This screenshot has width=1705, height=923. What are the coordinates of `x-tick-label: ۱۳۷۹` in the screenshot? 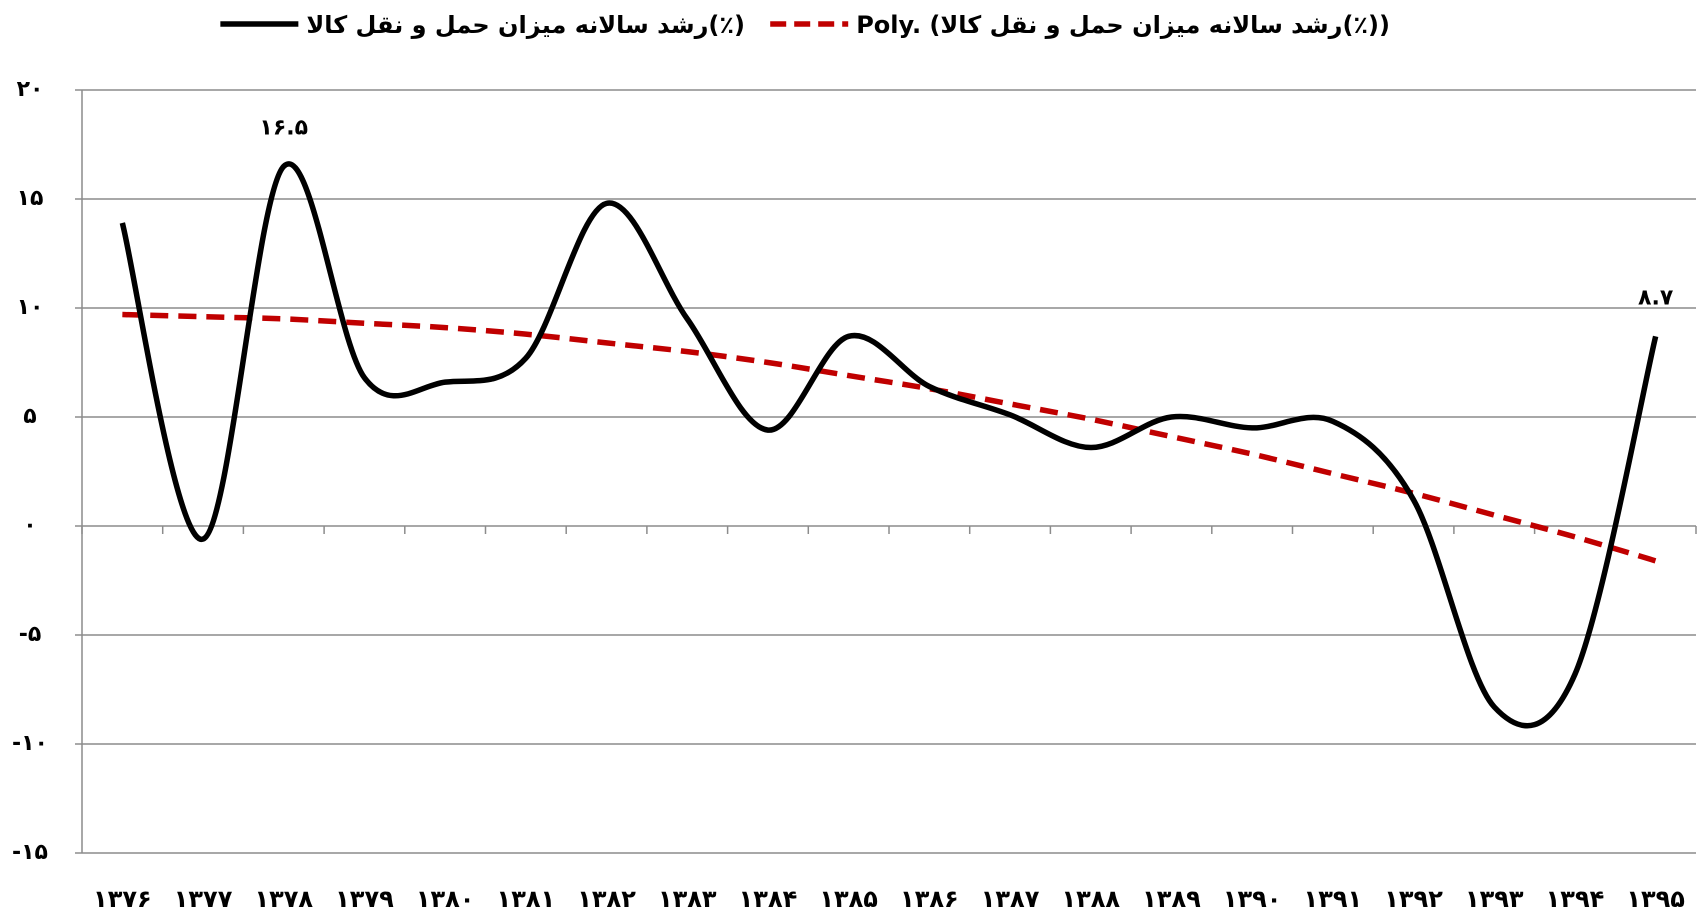 It's located at (364, 899).